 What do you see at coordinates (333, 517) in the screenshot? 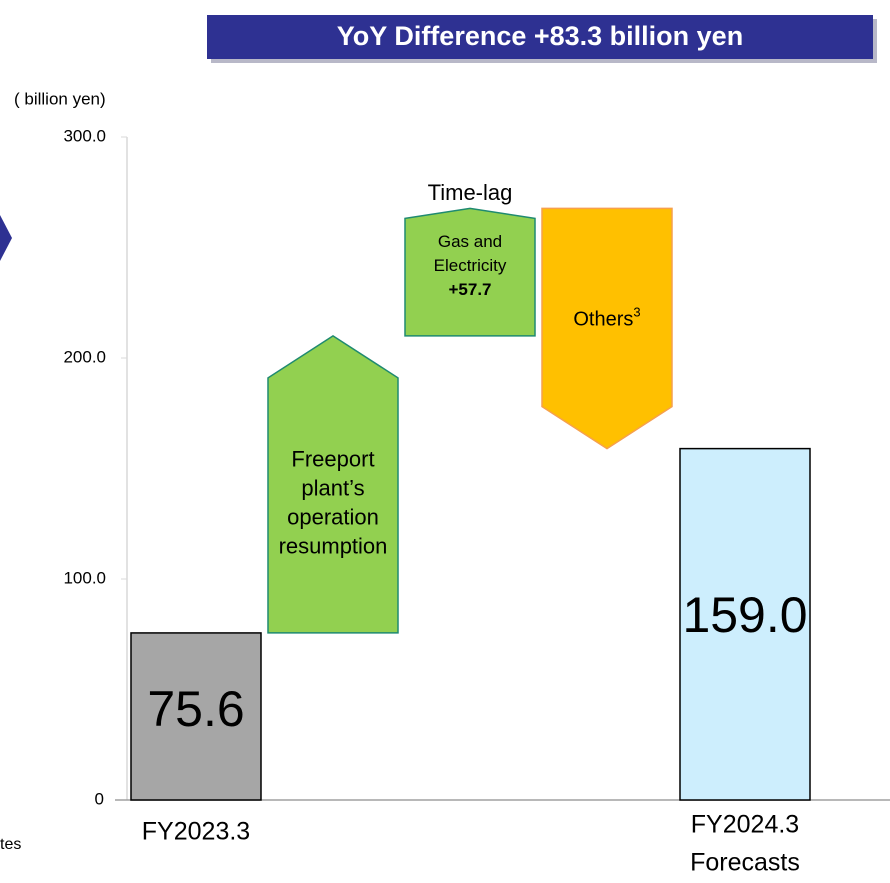
I see `category-label: operation` at bounding box center [333, 517].